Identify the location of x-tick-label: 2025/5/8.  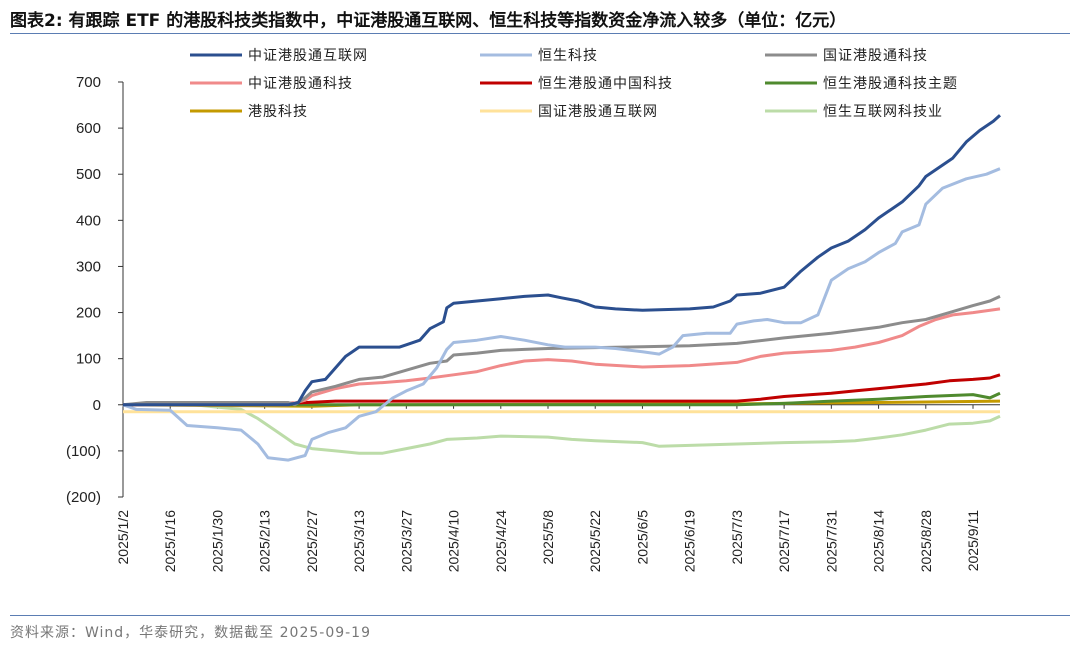
(548, 537).